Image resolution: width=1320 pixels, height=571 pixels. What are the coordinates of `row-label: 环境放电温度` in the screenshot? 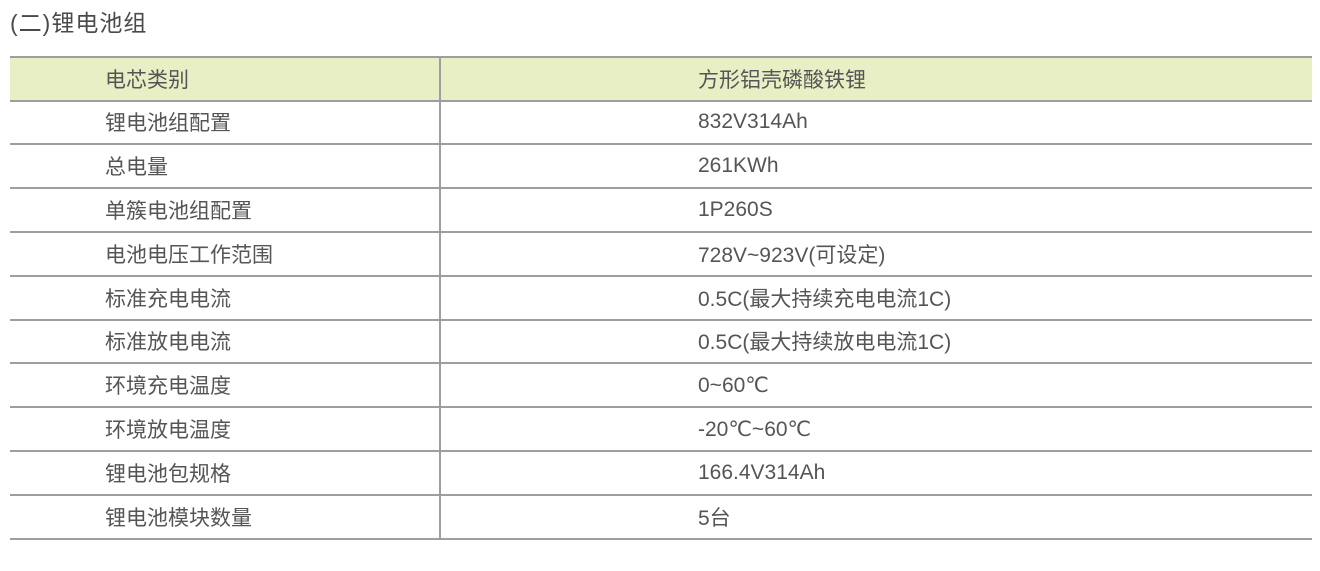 It's located at (225, 429).